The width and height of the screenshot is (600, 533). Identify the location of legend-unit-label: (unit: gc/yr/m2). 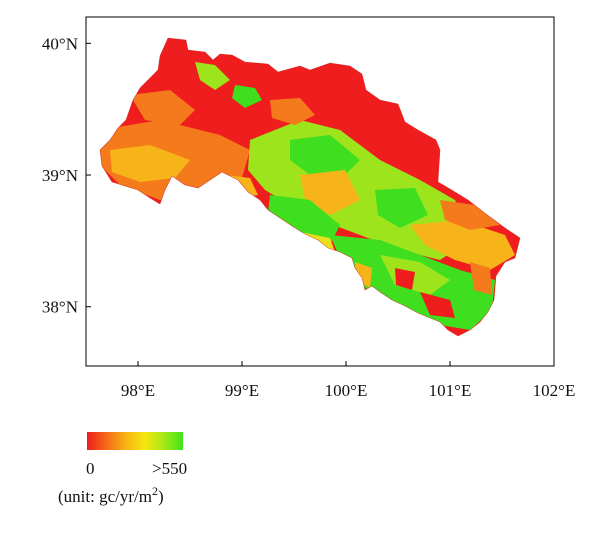
(111, 495).